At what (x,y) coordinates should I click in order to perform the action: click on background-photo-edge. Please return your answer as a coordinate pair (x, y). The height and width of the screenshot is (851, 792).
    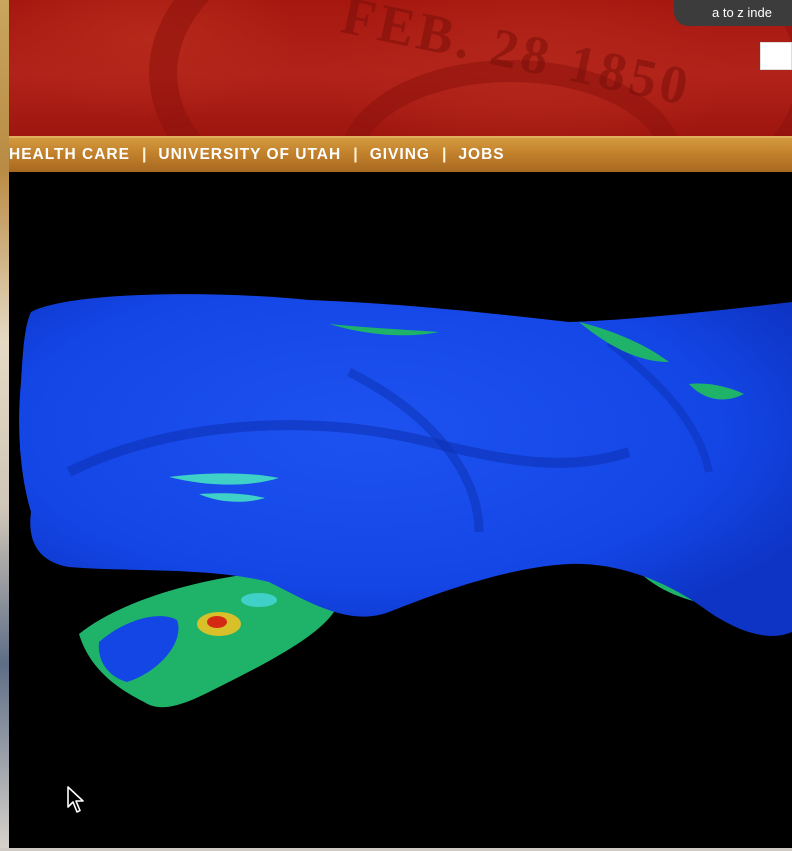
    Looking at the image, I should click on (4, 425).